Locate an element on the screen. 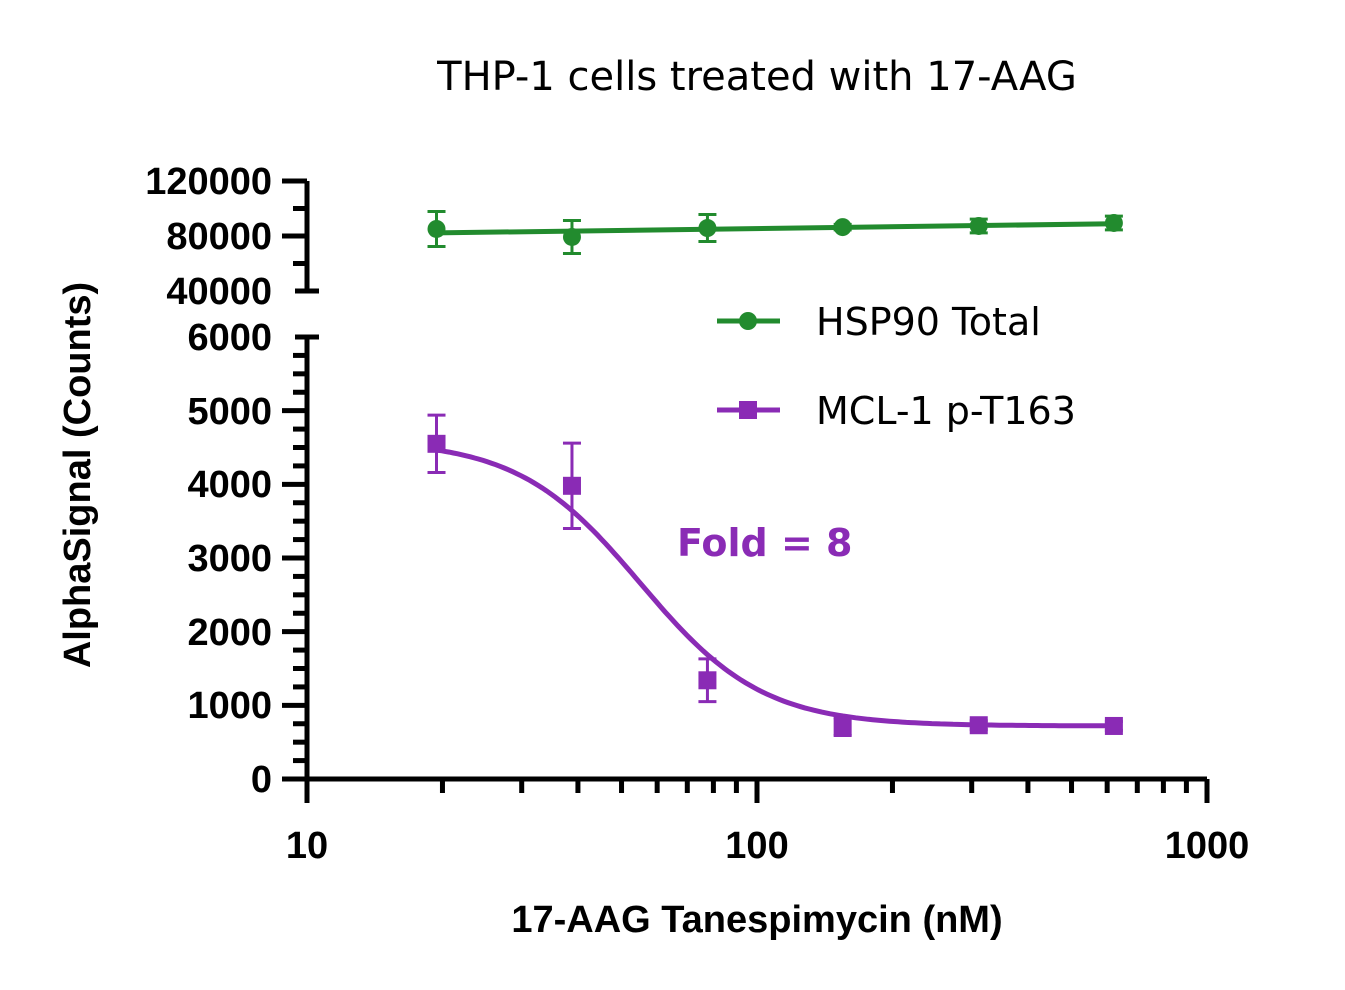 This screenshot has height=990, width=1345. y-tick-label: 3000 is located at coordinates (229, 559).